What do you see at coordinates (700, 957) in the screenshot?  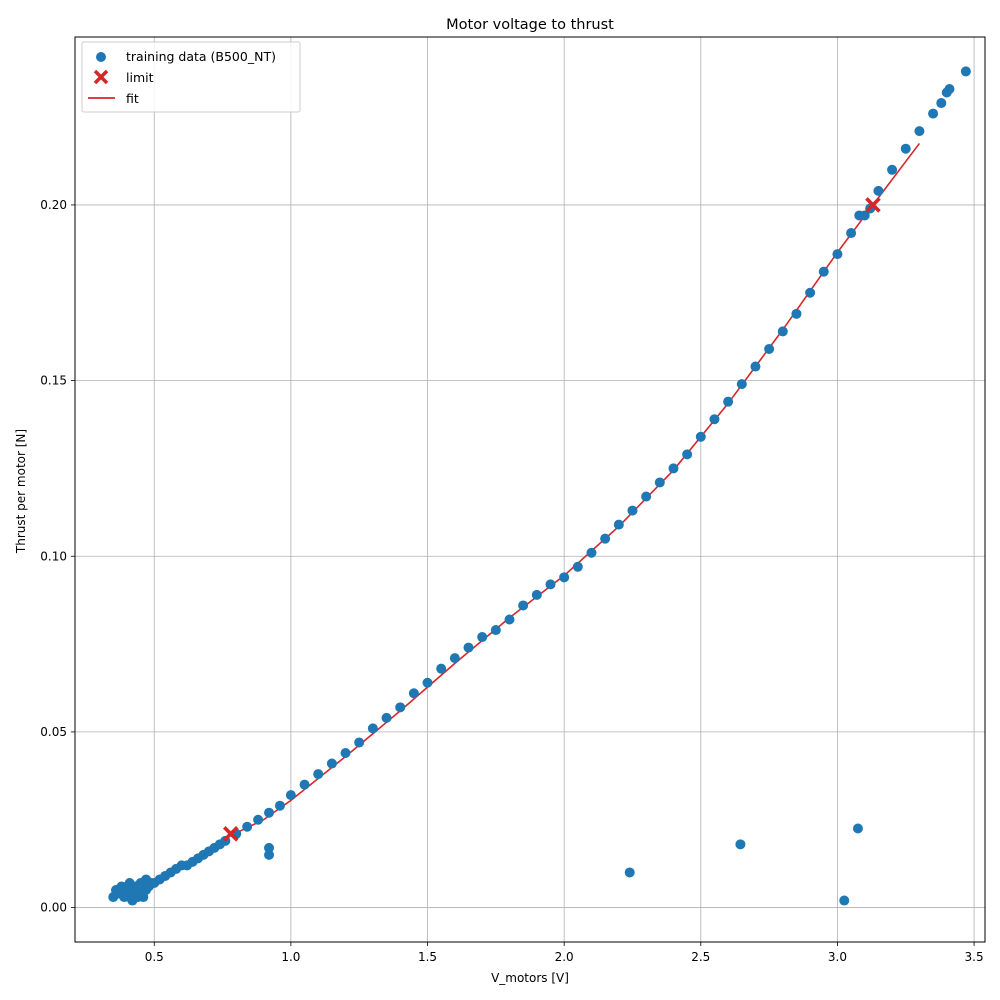 I see `x-tick-label: 2.5` at bounding box center [700, 957].